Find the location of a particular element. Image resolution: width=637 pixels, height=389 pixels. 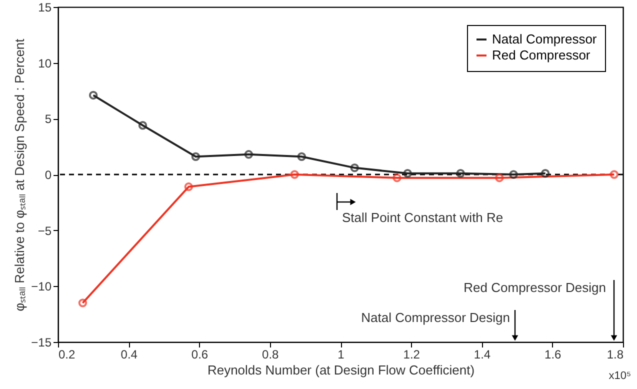

annotation: Natal Compressor Design is located at coordinates (435, 317).